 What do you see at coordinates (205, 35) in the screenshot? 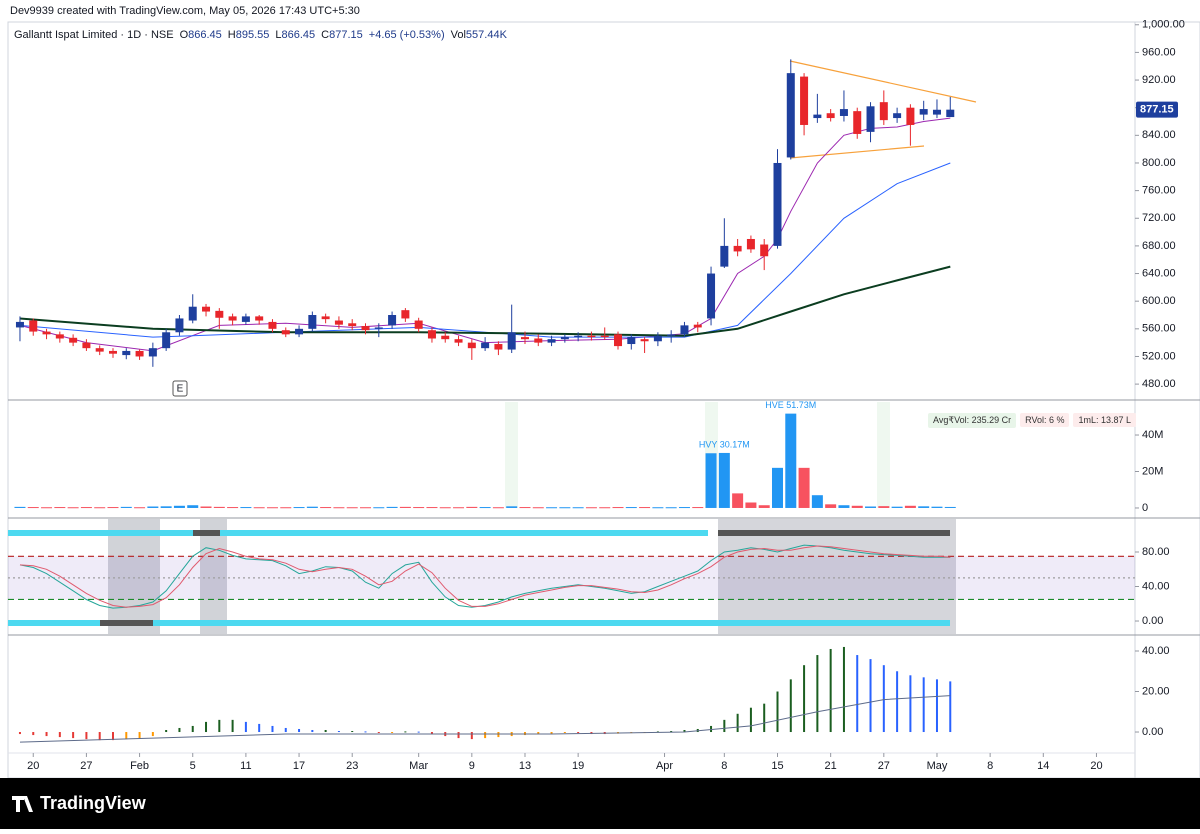
I see `legend-value: 866.45` at bounding box center [205, 35].